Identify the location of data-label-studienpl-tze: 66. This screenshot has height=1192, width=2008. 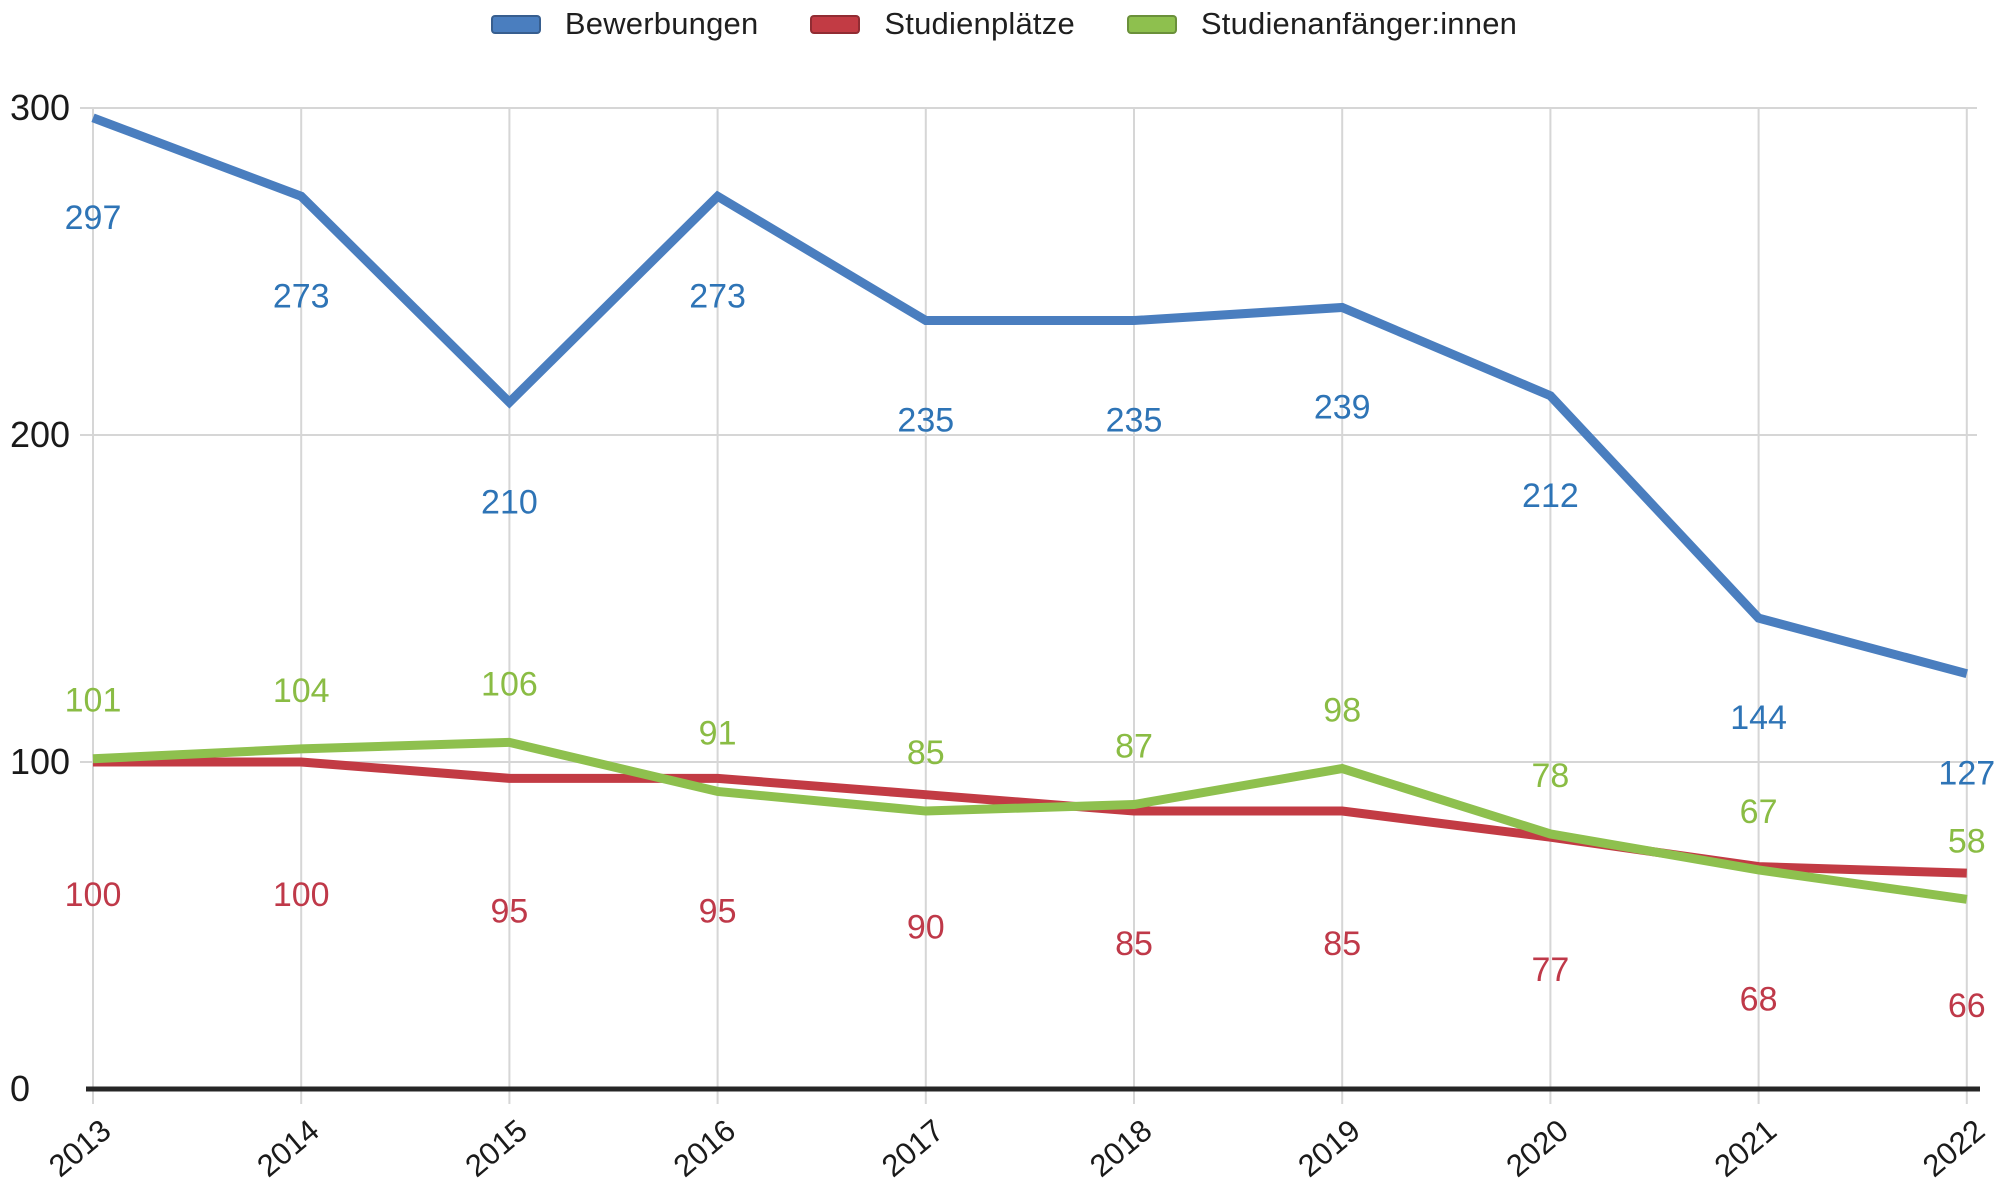
(1967, 1006).